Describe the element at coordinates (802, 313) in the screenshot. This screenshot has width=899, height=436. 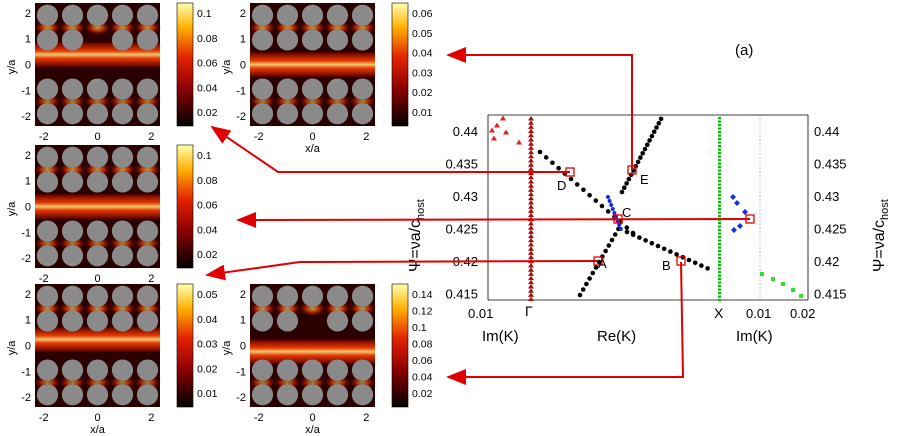
I see `im-right-tick-2: 0.02` at that location.